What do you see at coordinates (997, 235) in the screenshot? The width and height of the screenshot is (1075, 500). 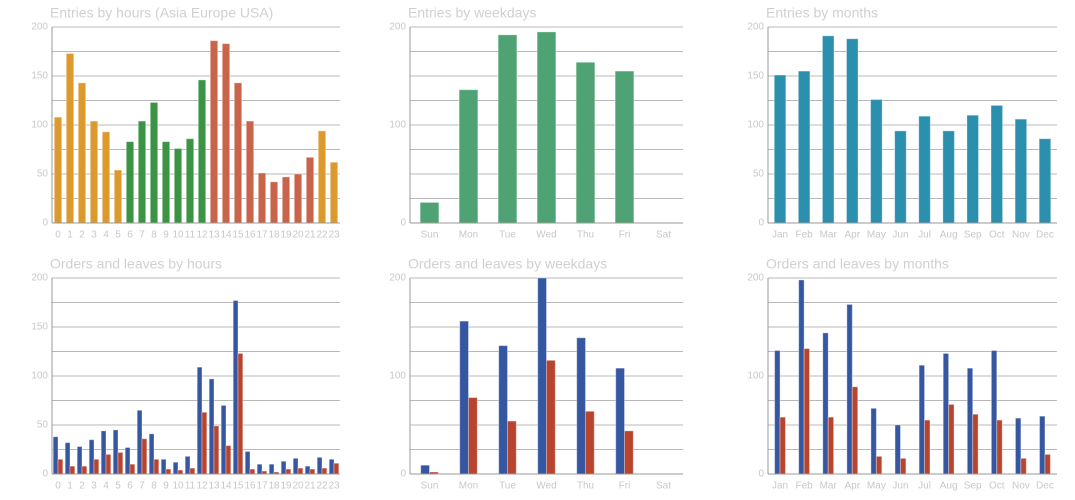 I see `x-tick-label: Oct` at bounding box center [997, 235].